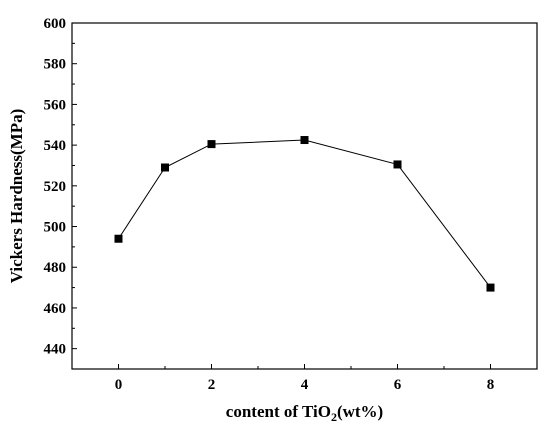  What do you see at coordinates (305, 385) in the screenshot?
I see `x-tick-label: 4` at bounding box center [305, 385].